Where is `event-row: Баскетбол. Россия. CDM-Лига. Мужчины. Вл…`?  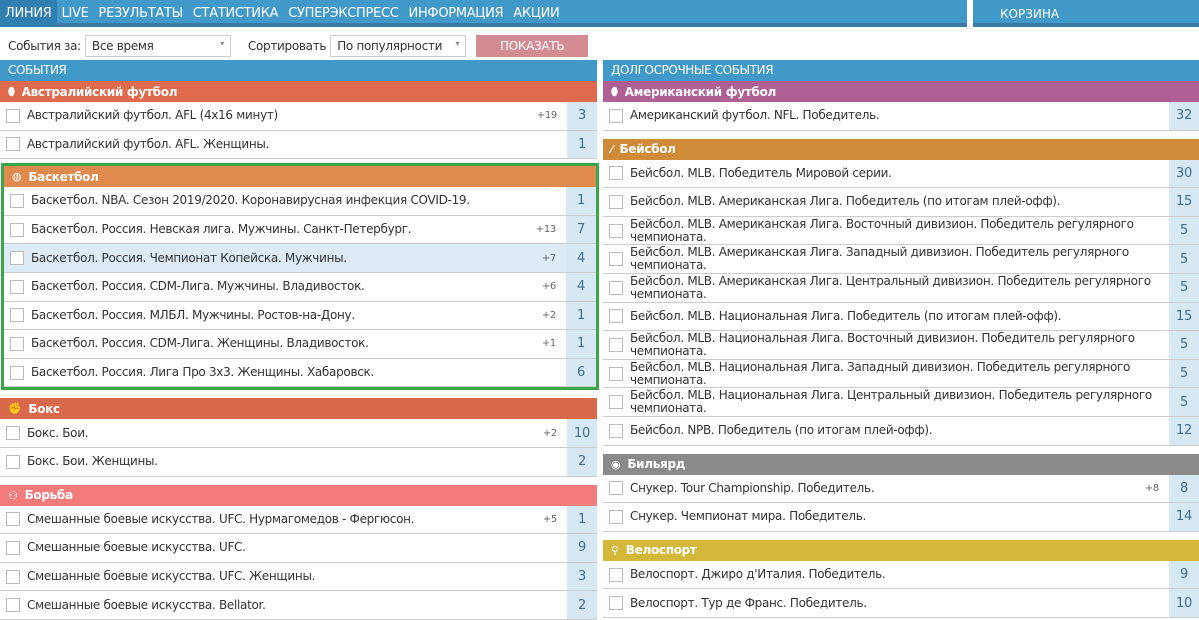 event-row: Баскетбол. Россия. CDM-Лига. Мужчины. Вл… is located at coordinates (300, 287).